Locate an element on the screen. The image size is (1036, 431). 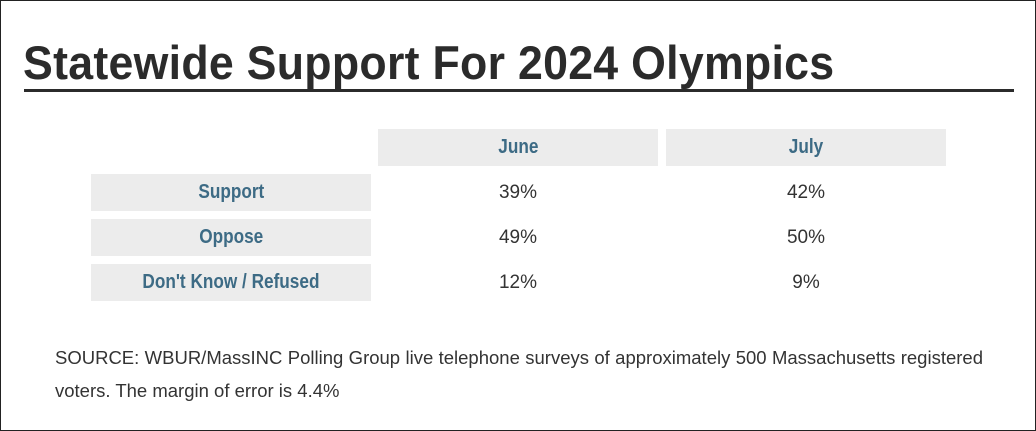
row-label: Oppose is located at coordinates (231, 237).